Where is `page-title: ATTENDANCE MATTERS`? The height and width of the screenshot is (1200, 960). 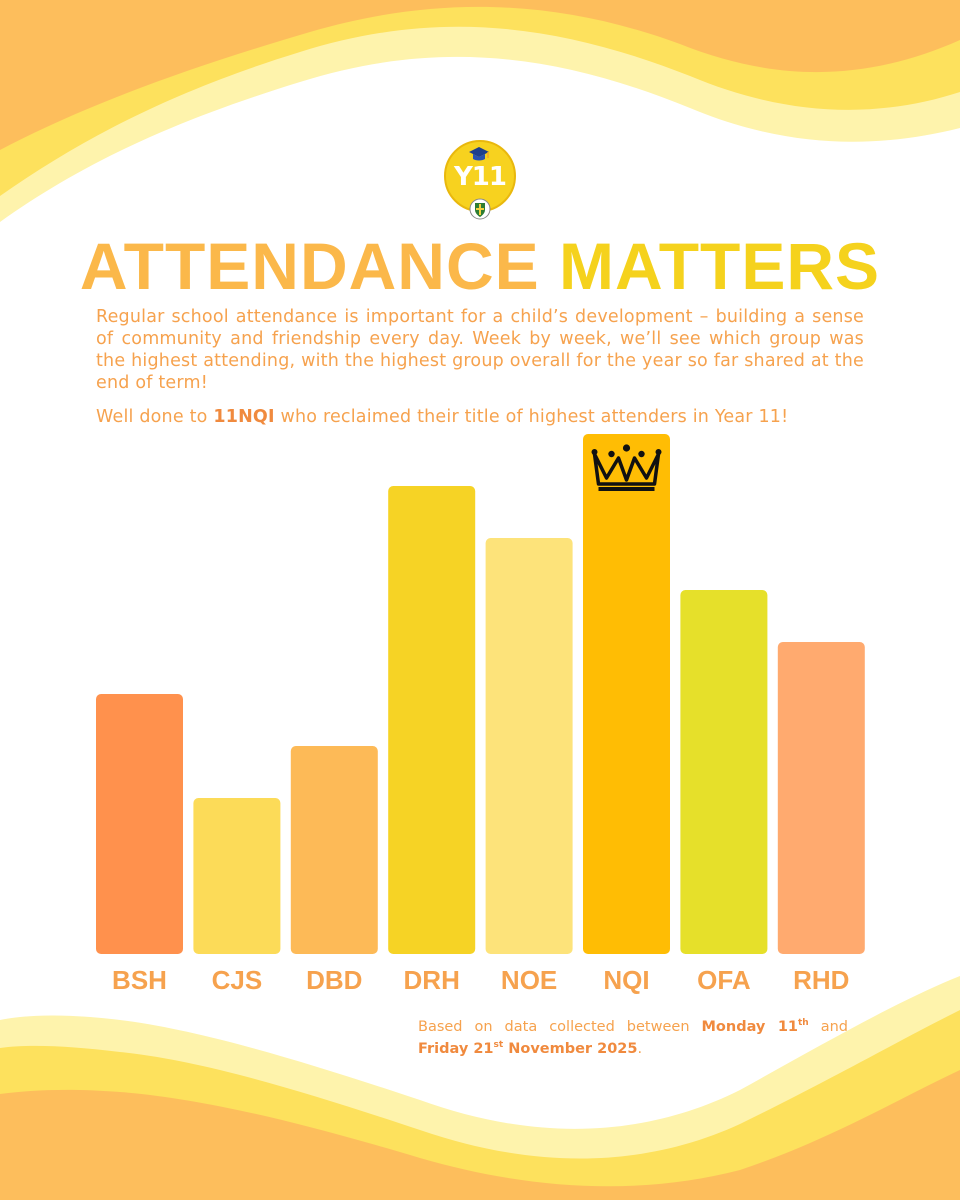 page-title: ATTENDANCE MATTERS is located at coordinates (480, 266).